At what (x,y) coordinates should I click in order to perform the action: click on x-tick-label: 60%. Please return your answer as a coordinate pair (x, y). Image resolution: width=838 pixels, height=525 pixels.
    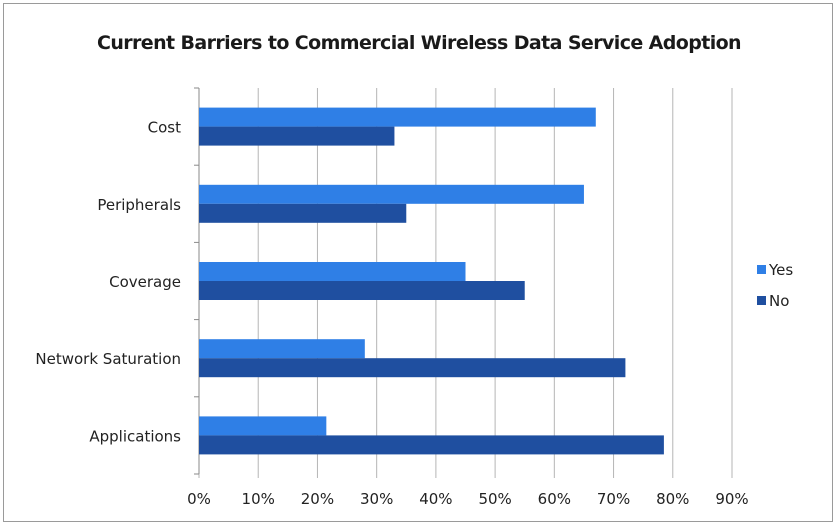
    Looking at the image, I should click on (554, 499).